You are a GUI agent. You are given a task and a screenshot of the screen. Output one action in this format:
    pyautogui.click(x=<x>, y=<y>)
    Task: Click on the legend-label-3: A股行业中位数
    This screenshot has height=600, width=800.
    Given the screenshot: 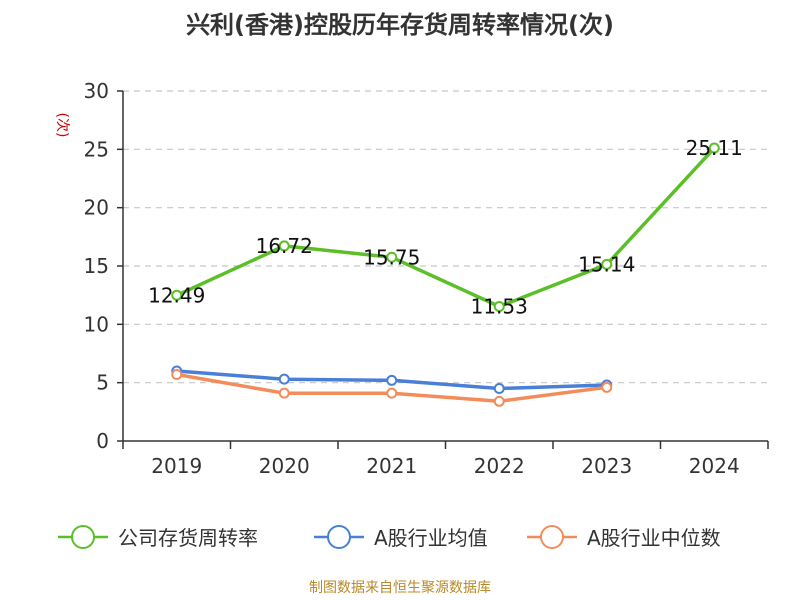 What is the action you would take?
    pyautogui.click(x=654, y=538)
    